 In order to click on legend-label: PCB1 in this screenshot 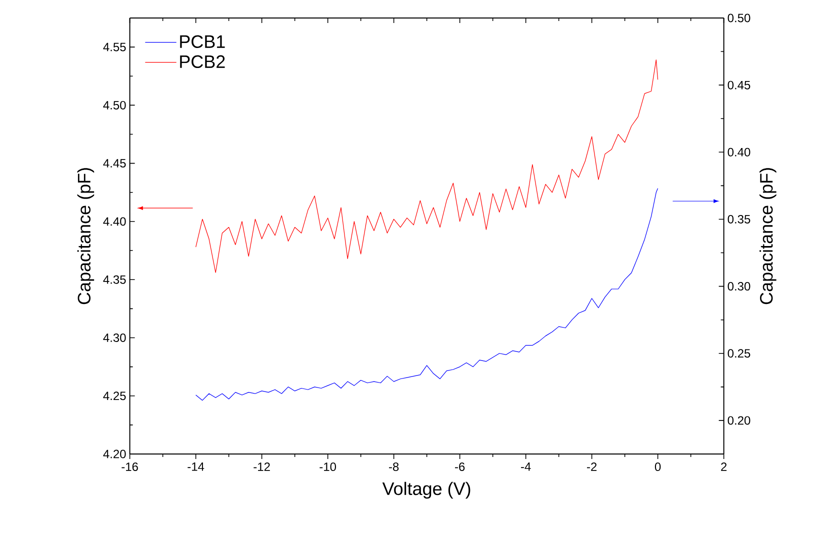, I will do `click(202, 41)`.